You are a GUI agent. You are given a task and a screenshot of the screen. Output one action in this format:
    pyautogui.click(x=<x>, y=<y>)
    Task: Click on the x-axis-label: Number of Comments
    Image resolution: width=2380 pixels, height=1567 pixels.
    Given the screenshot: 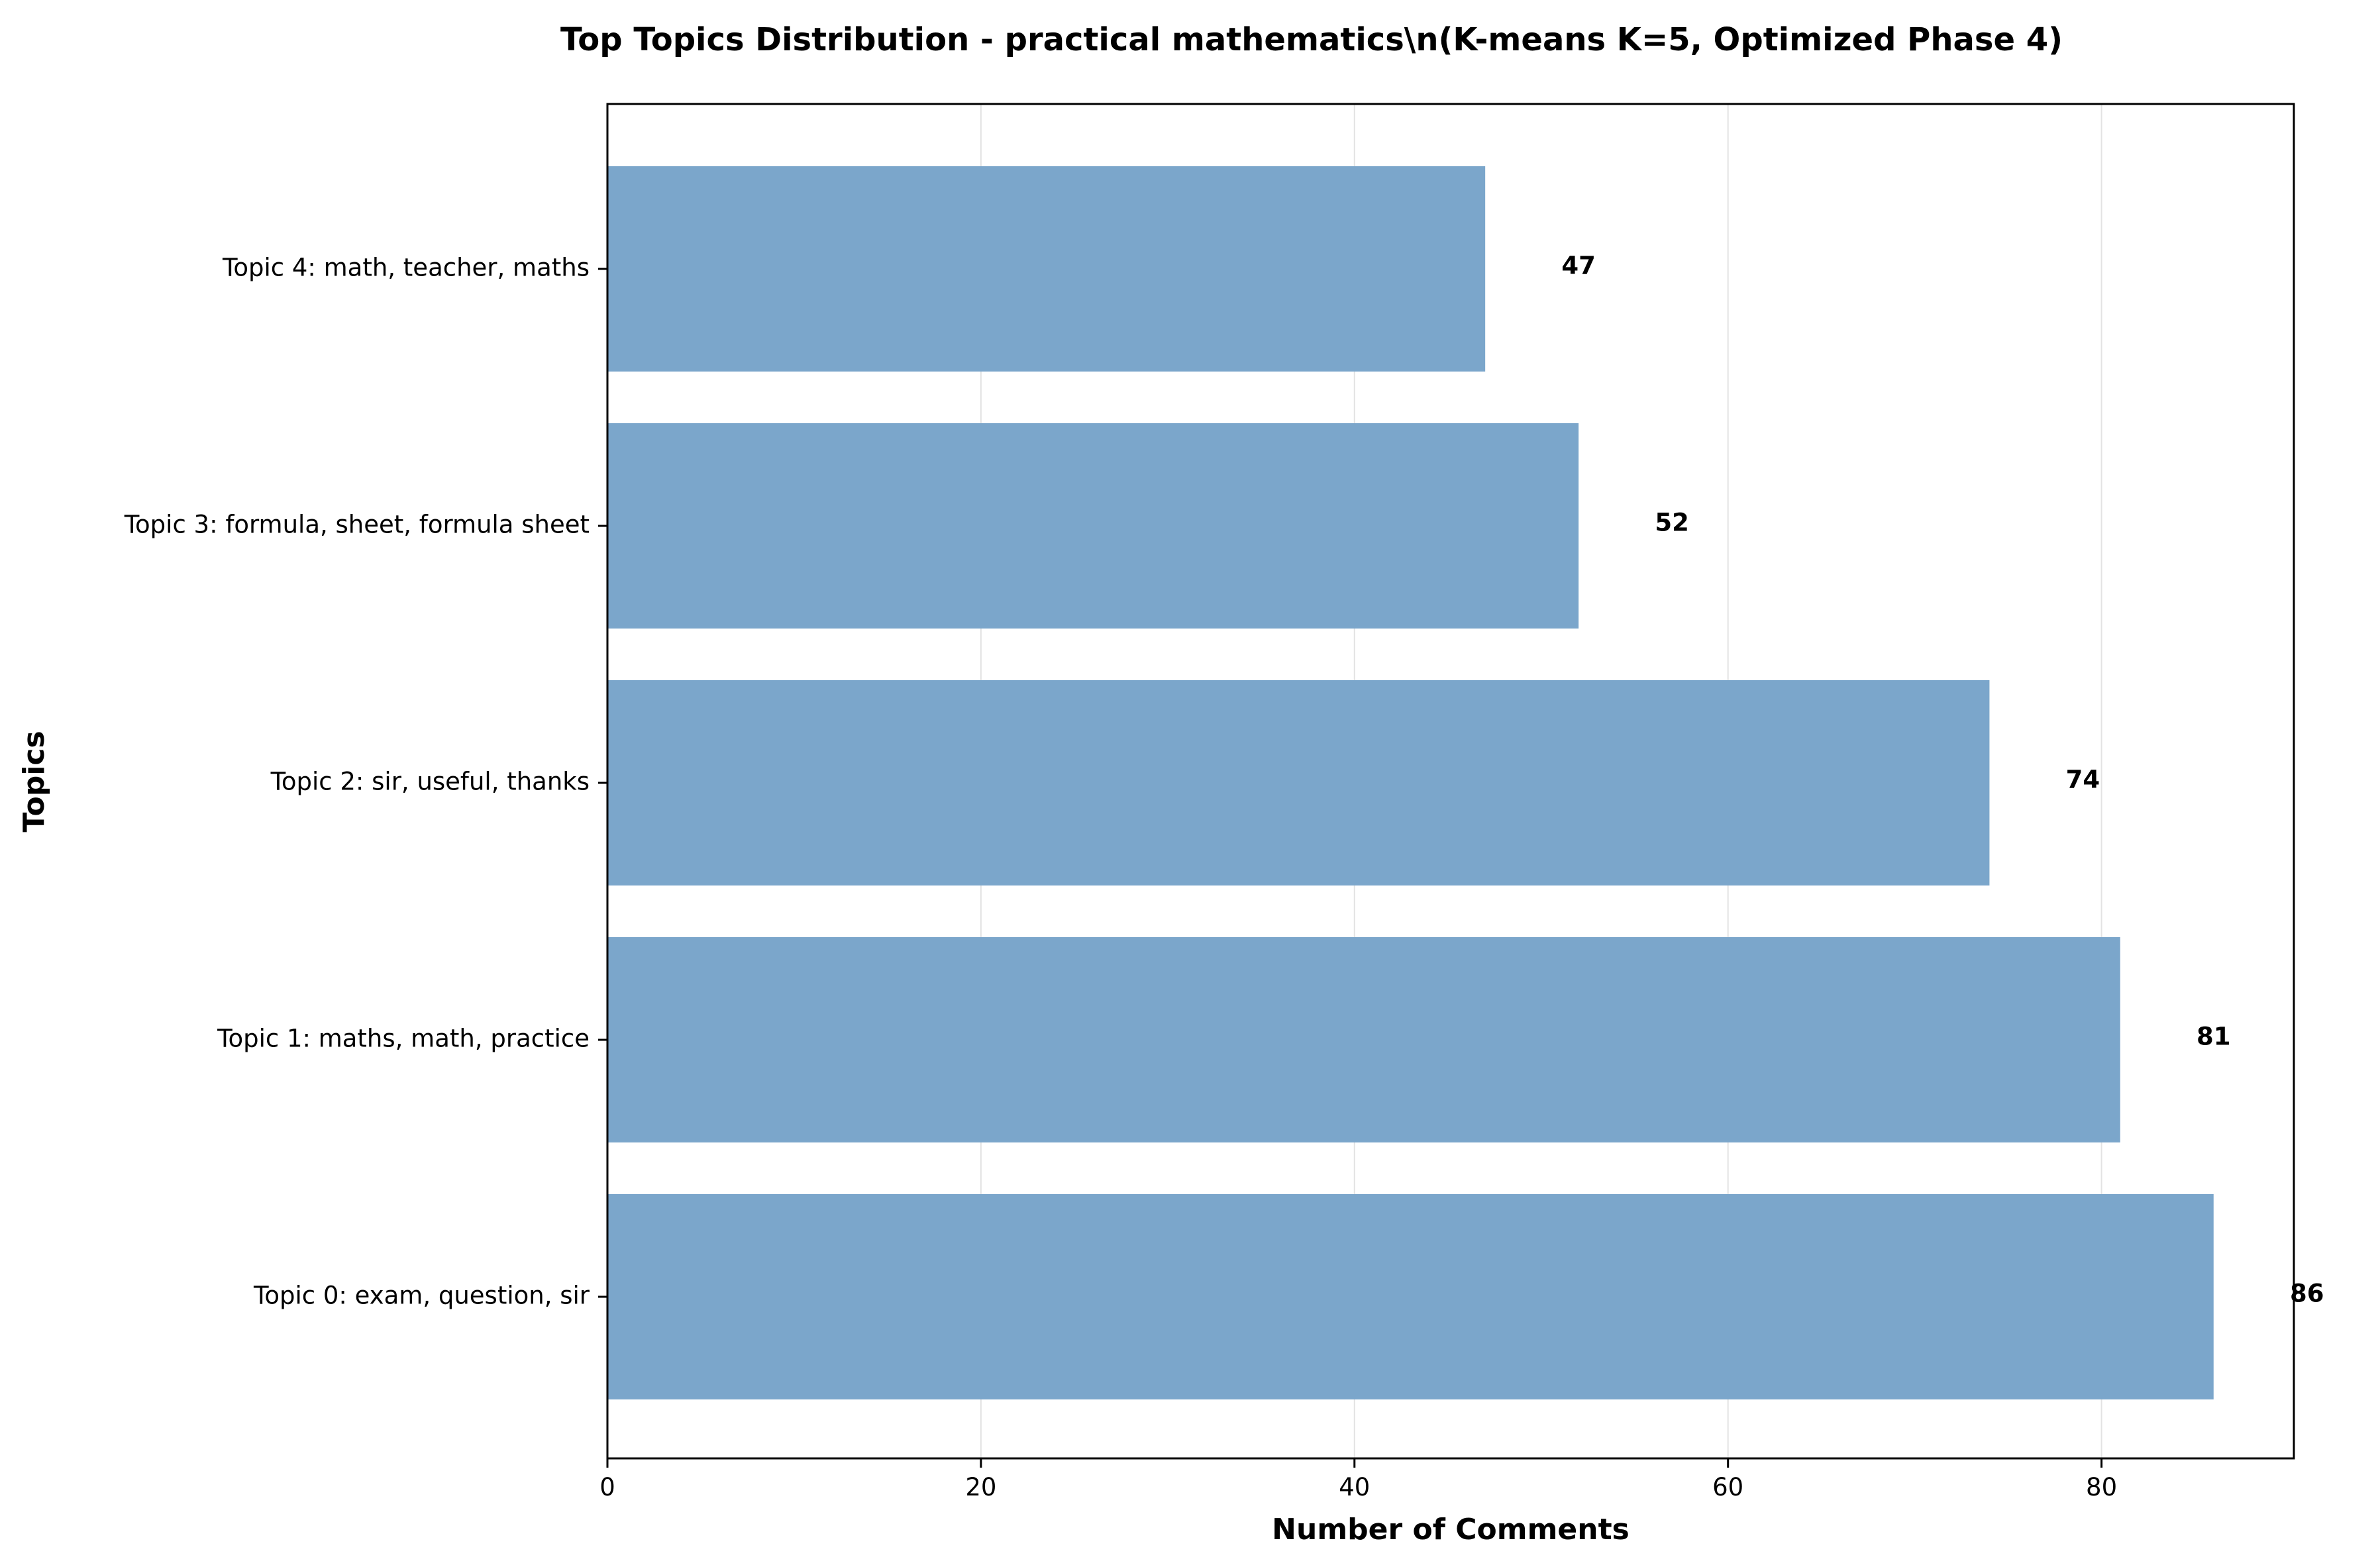 What is the action you would take?
    pyautogui.click(x=1451, y=1529)
    